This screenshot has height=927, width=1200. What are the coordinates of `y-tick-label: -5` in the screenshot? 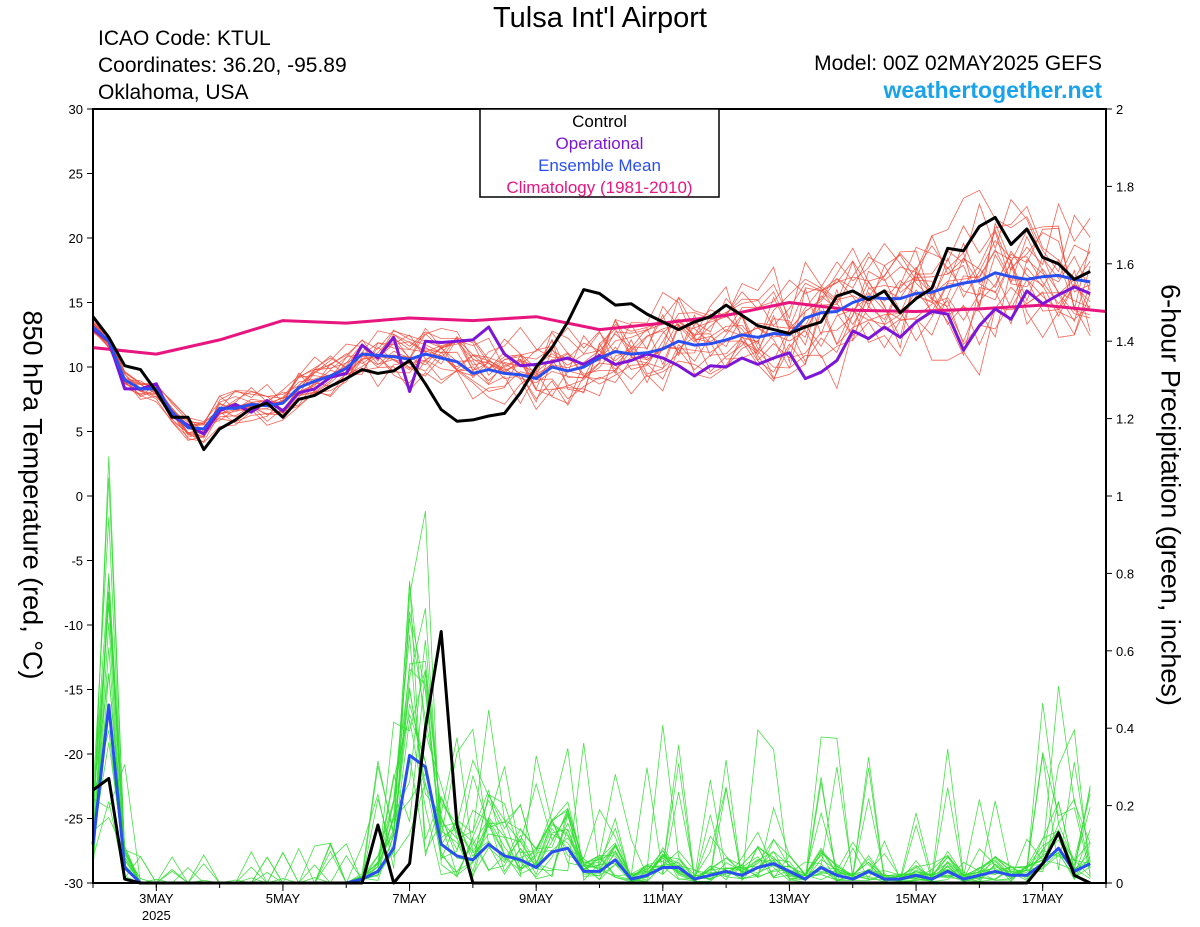 It's located at (77, 561).